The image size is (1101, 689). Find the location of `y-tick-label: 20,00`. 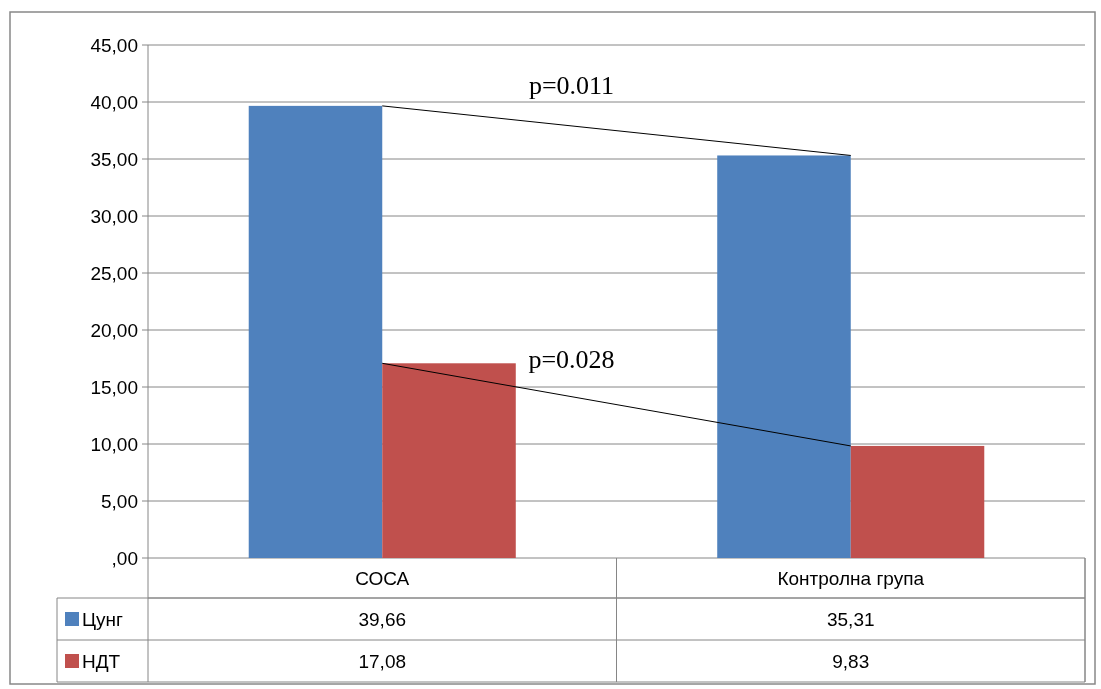

y-tick-label: 20,00 is located at coordinates (114, 330).